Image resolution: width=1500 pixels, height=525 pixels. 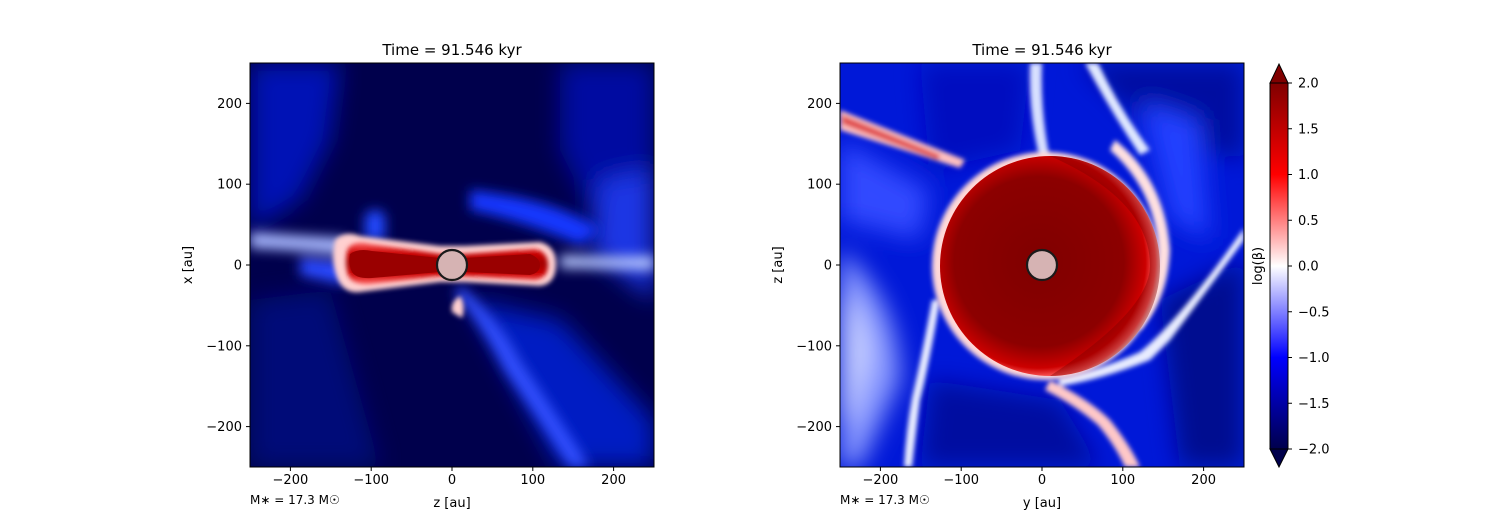 What do you see at coordinates (229, 104) in the screenshot?
I see `y-tick-label-1: 200` at bounding box center [229, 104].